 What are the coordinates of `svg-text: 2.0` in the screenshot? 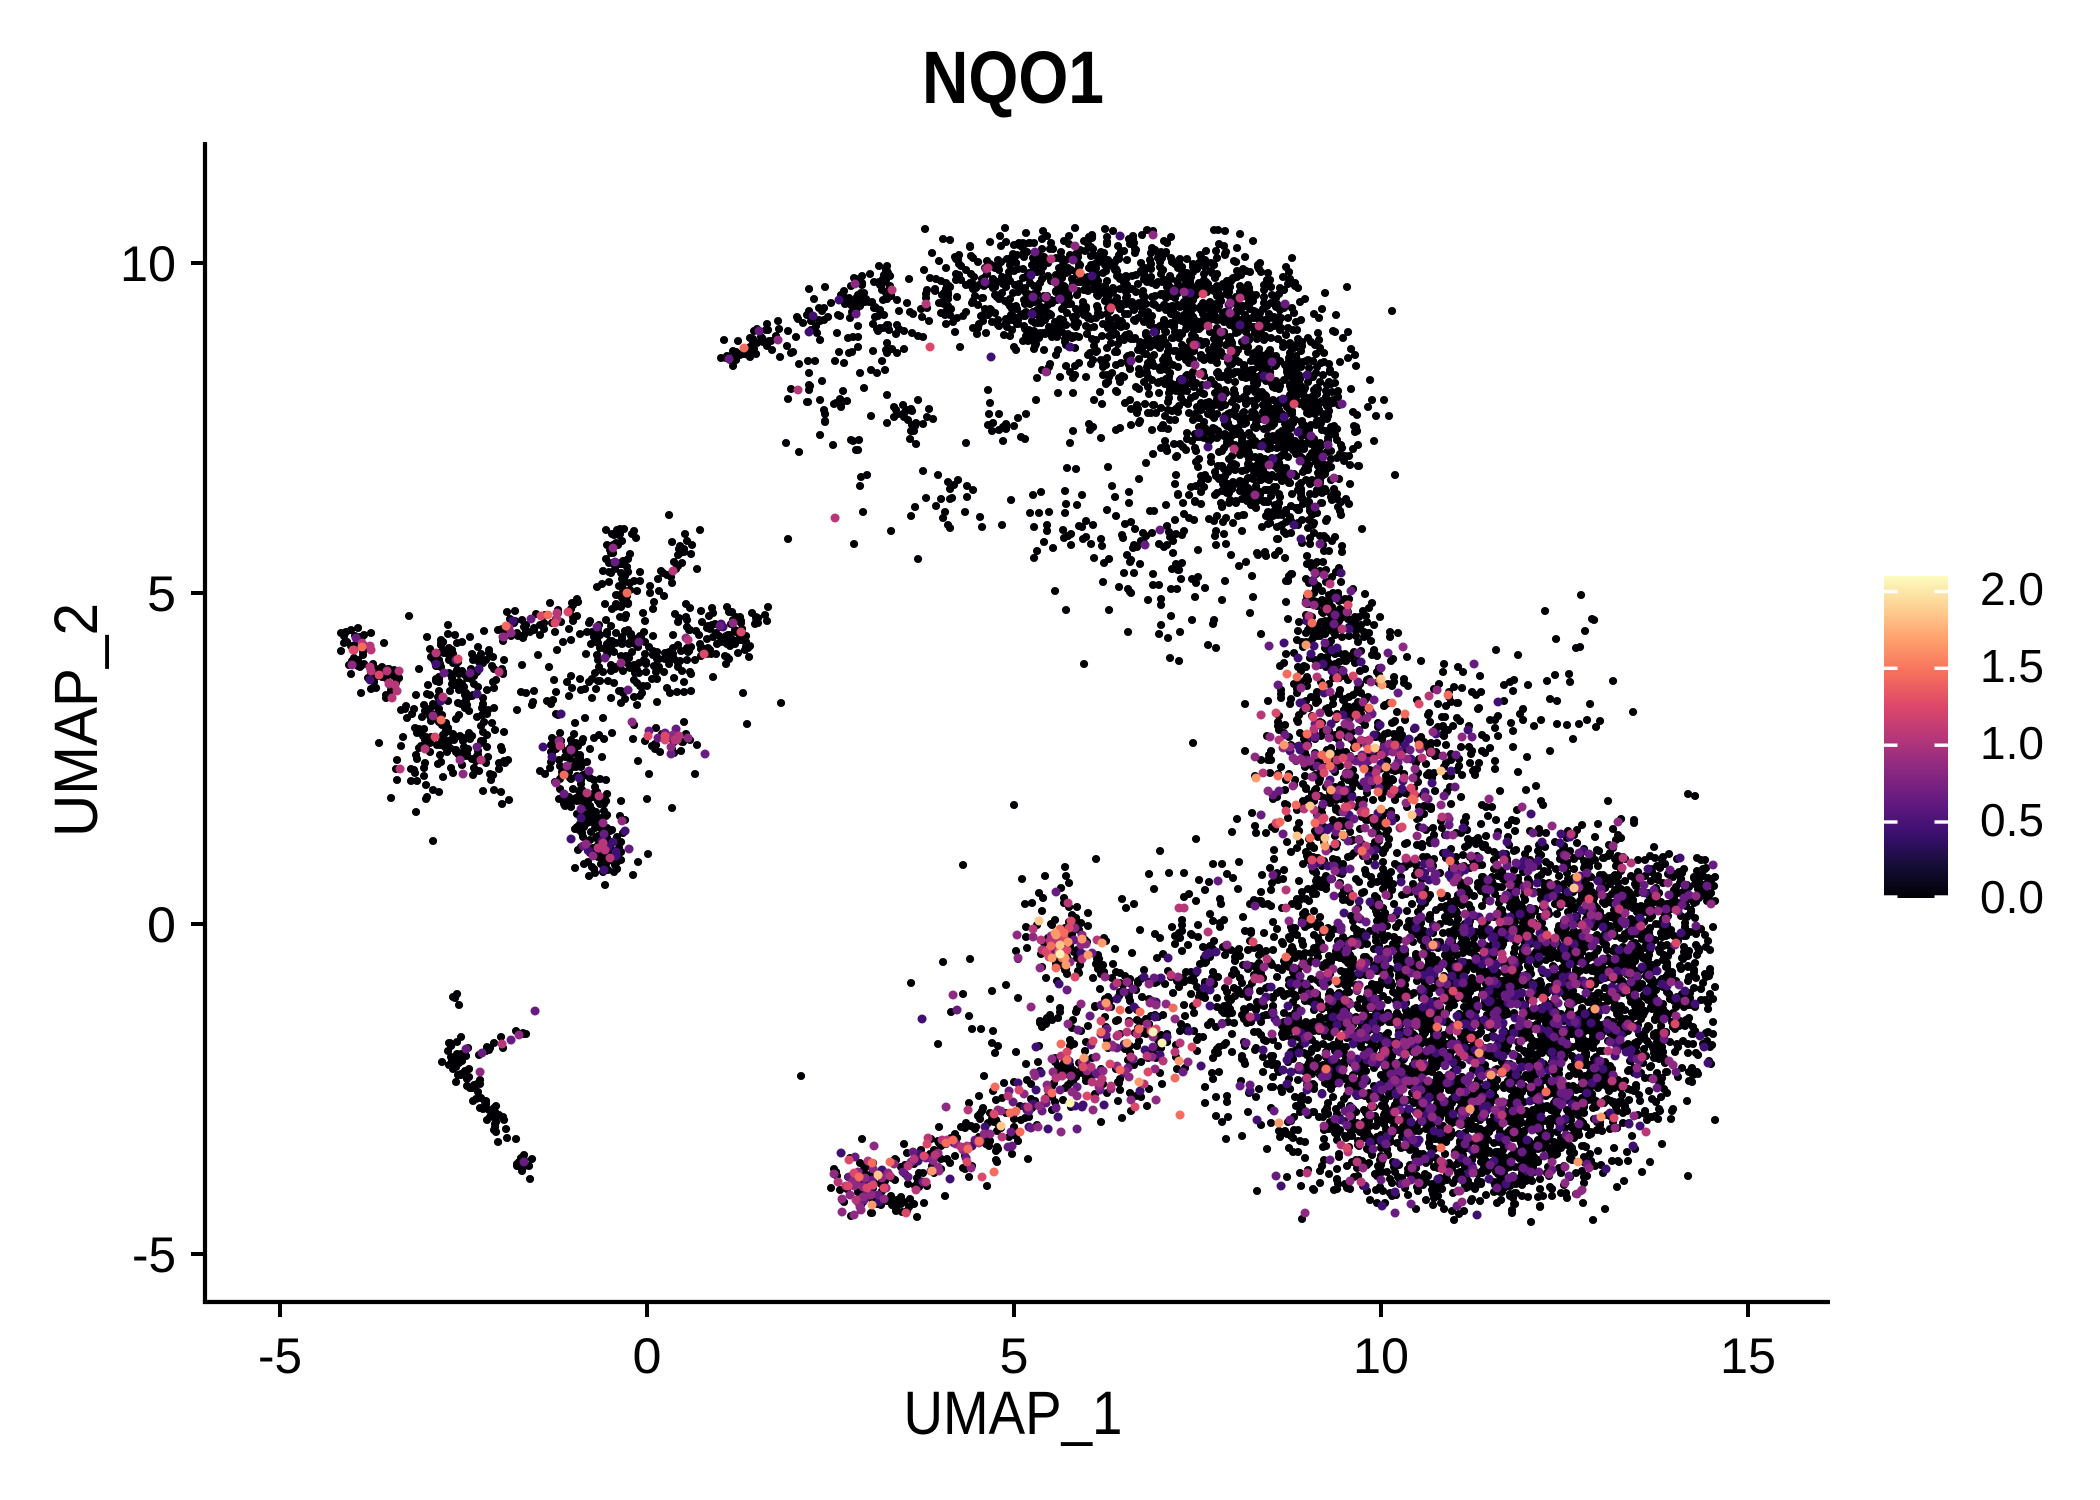 It's located at (2012, 589).